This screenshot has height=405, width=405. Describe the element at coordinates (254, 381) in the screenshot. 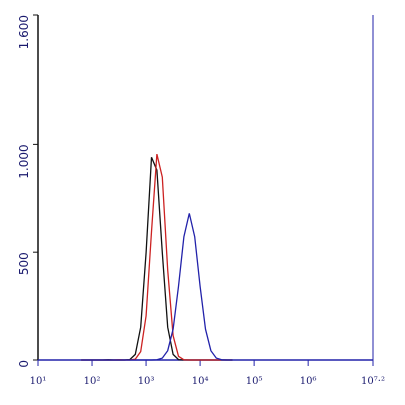

I see `x-tick-label: 10⁵` at that location.